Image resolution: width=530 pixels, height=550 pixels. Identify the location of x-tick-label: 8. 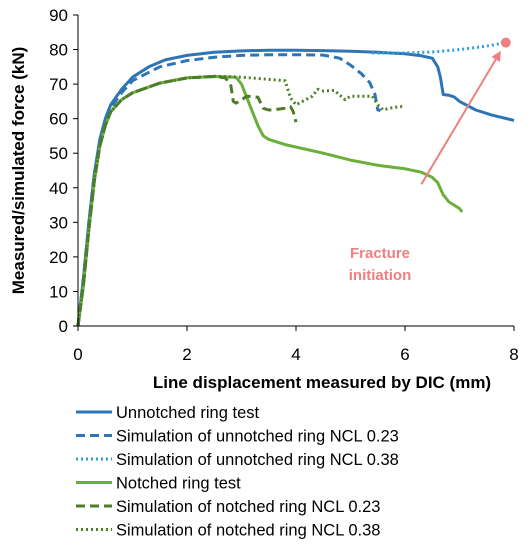
(513, 354).